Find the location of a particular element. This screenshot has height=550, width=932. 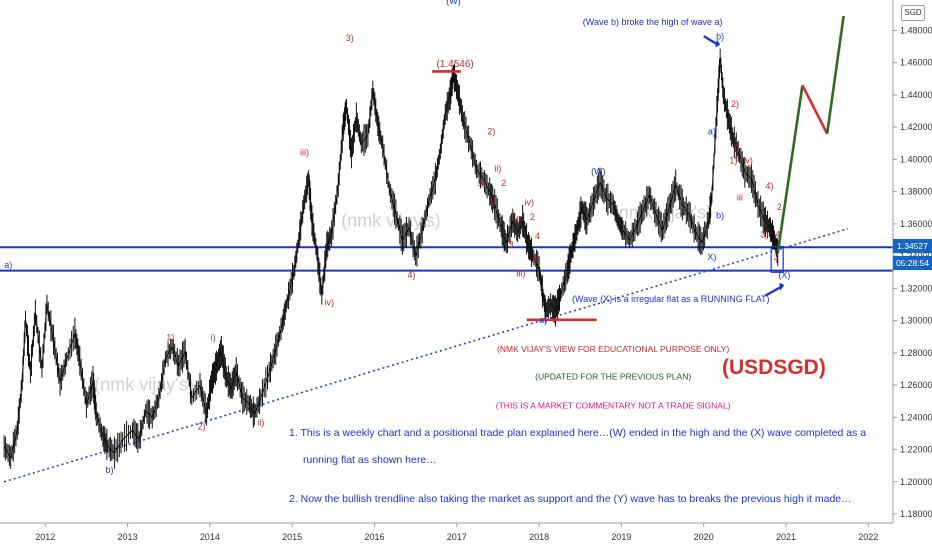

y-tick-label: 1.26000 is located at coordinates (916, 385).